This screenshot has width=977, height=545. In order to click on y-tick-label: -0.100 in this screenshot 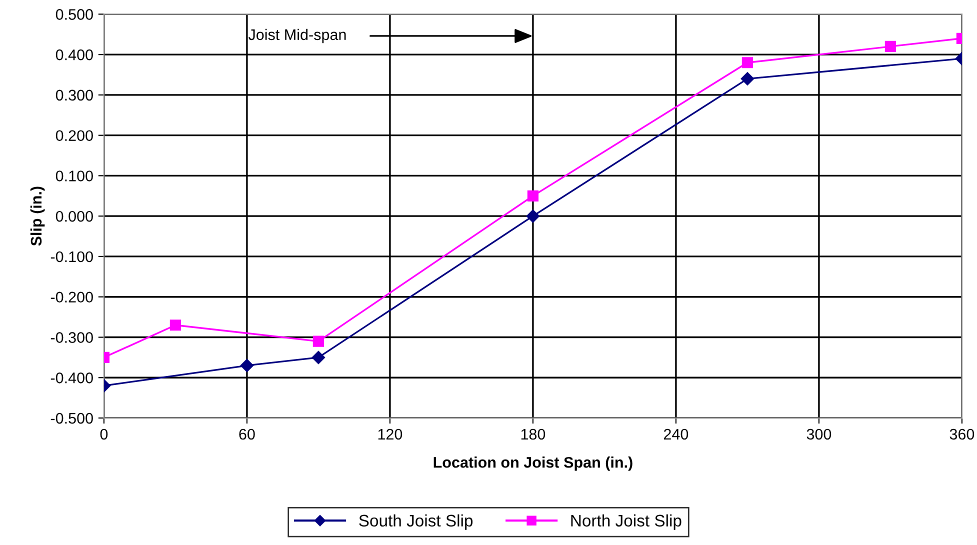, I will do `click(71, 256)`.